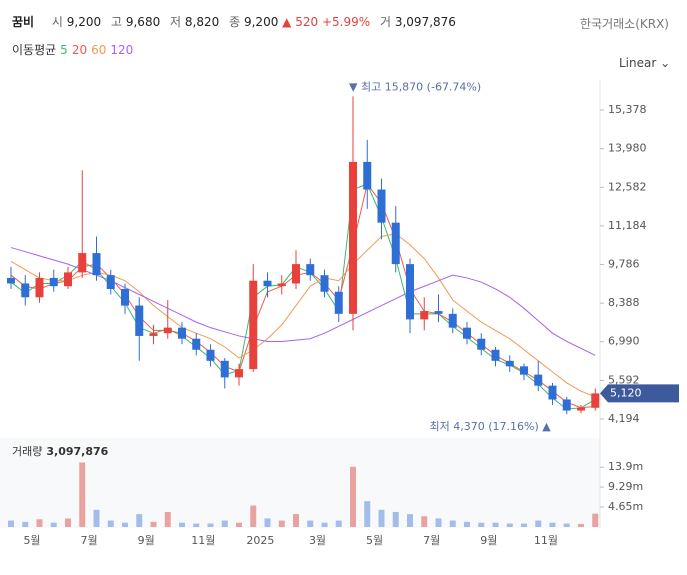 The width and height of the screenshot is (687, 575). What do you see at coordinates (122, 50) in the screenshot?
I see `ma-legend-item: 120` at bounding box center [122, 50].